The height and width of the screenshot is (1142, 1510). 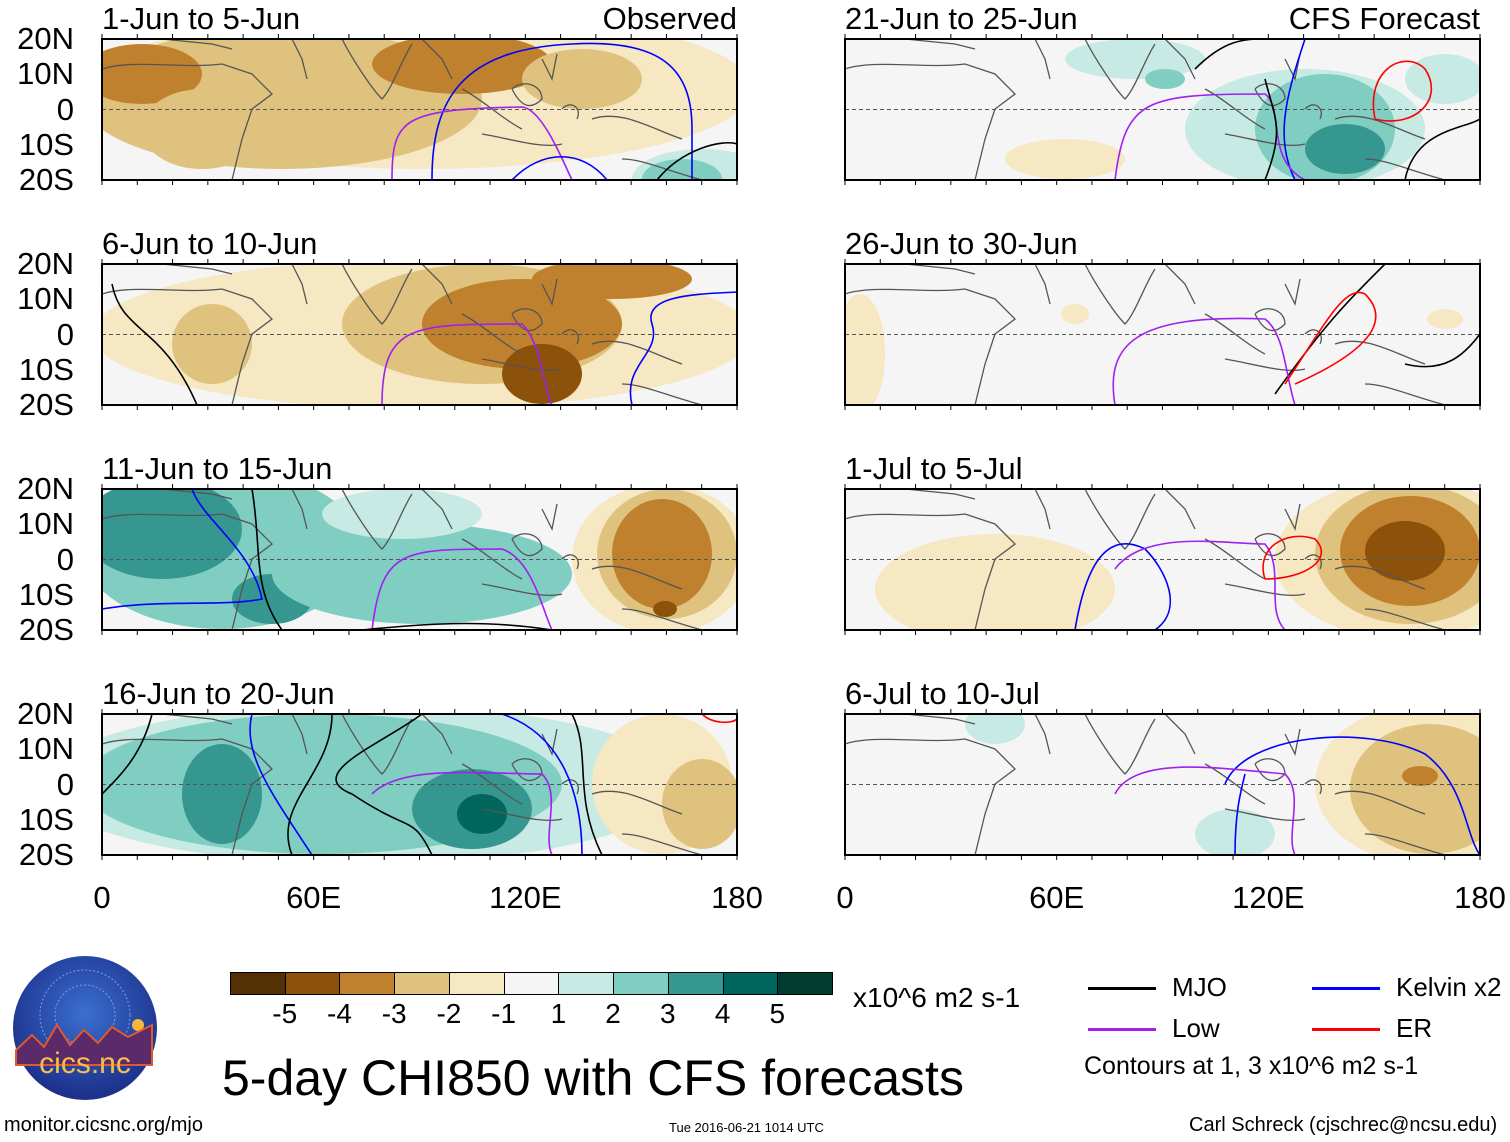 What do you see at coordinates (504, 1013) in the screenshot?
I see `colorbar-label: -1` at bounding box center [504, 1013].